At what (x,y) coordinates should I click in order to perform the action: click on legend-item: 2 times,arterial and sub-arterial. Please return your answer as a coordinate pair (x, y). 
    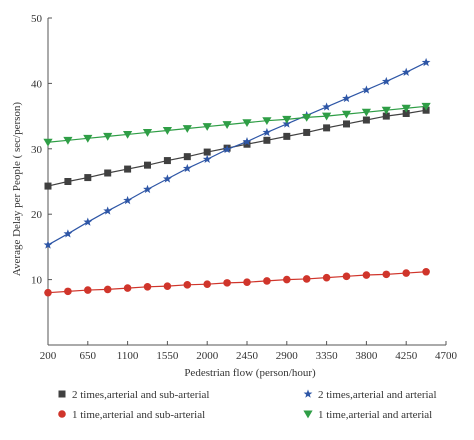
    Looking at the image, I should click on (133, 395).